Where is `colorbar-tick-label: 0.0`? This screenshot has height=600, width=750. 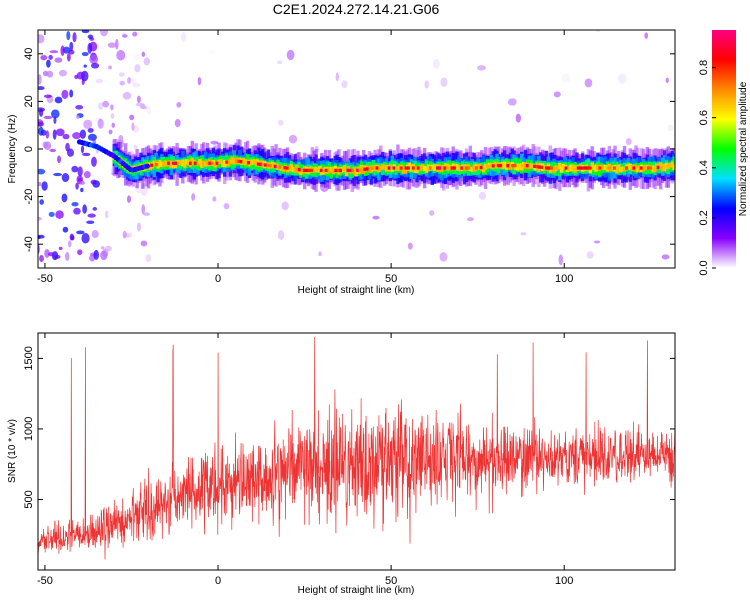 colorbar-tick-label: 0.0 is located at coordinates (704, 267).